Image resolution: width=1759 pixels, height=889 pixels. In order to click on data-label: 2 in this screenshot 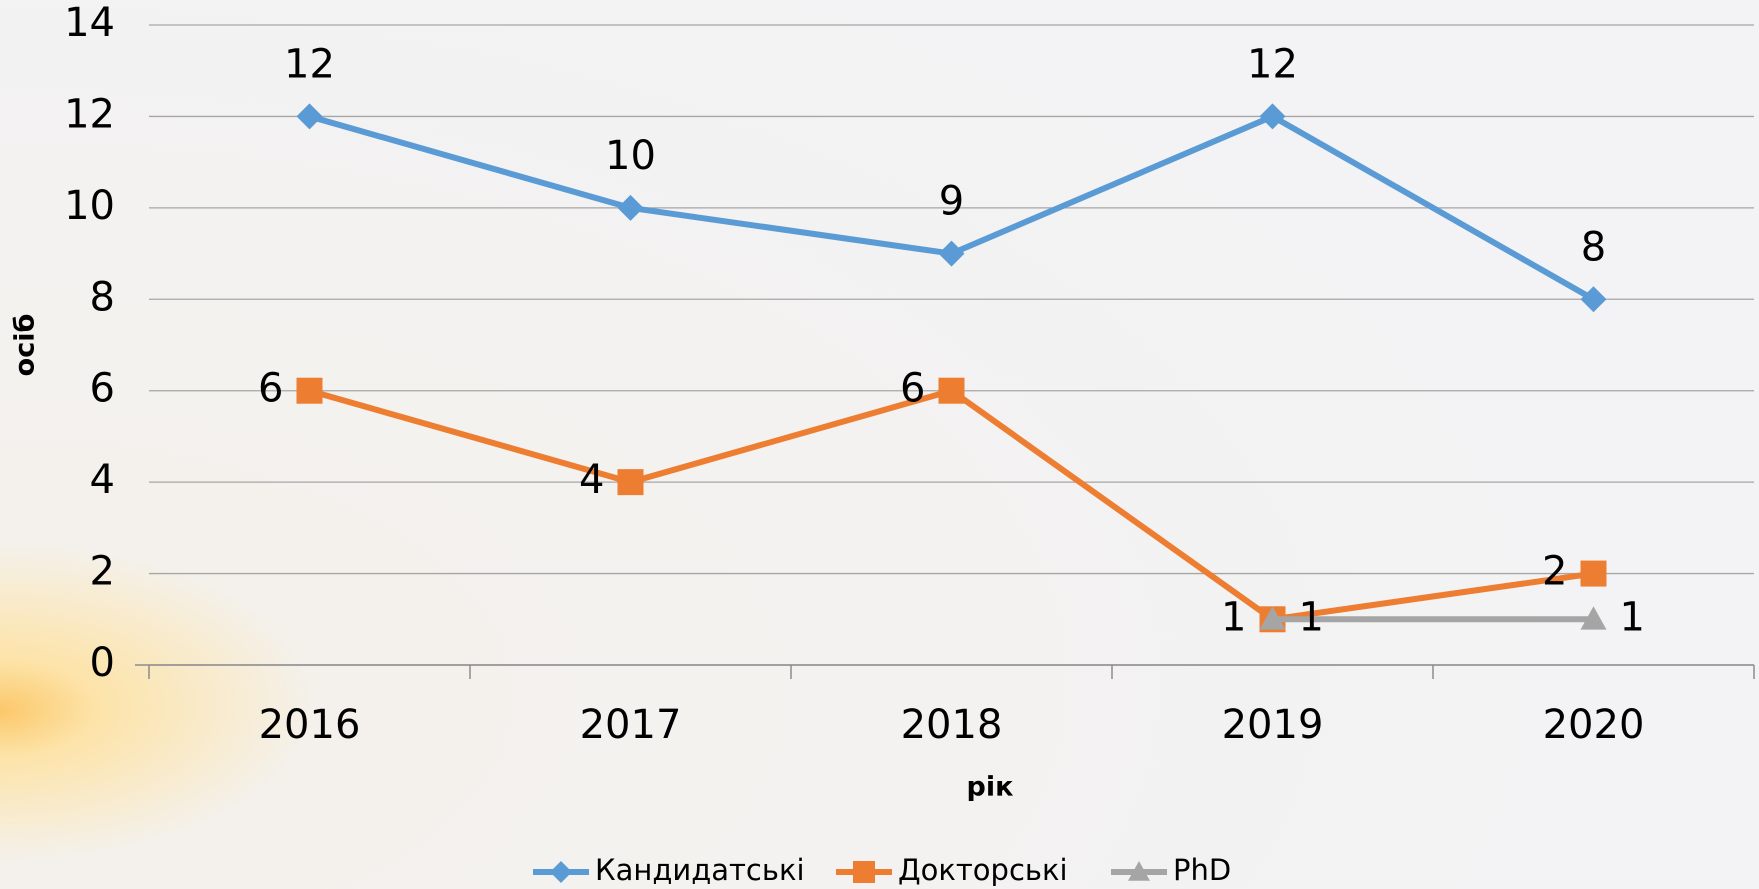, I will do `click(1554, 572)`.